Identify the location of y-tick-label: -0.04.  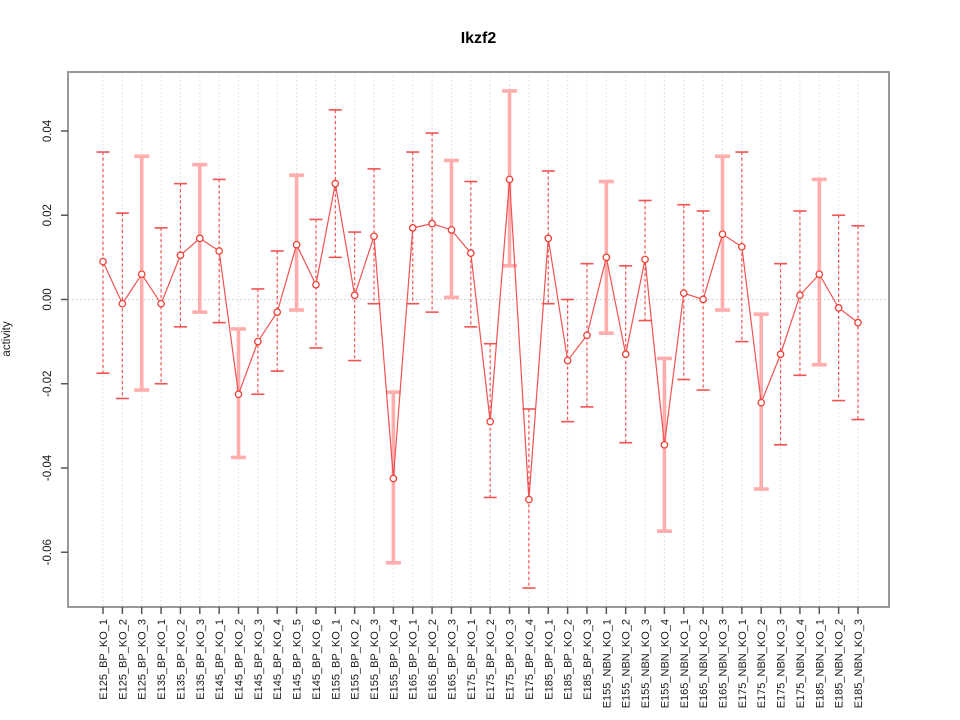
(48, 467).